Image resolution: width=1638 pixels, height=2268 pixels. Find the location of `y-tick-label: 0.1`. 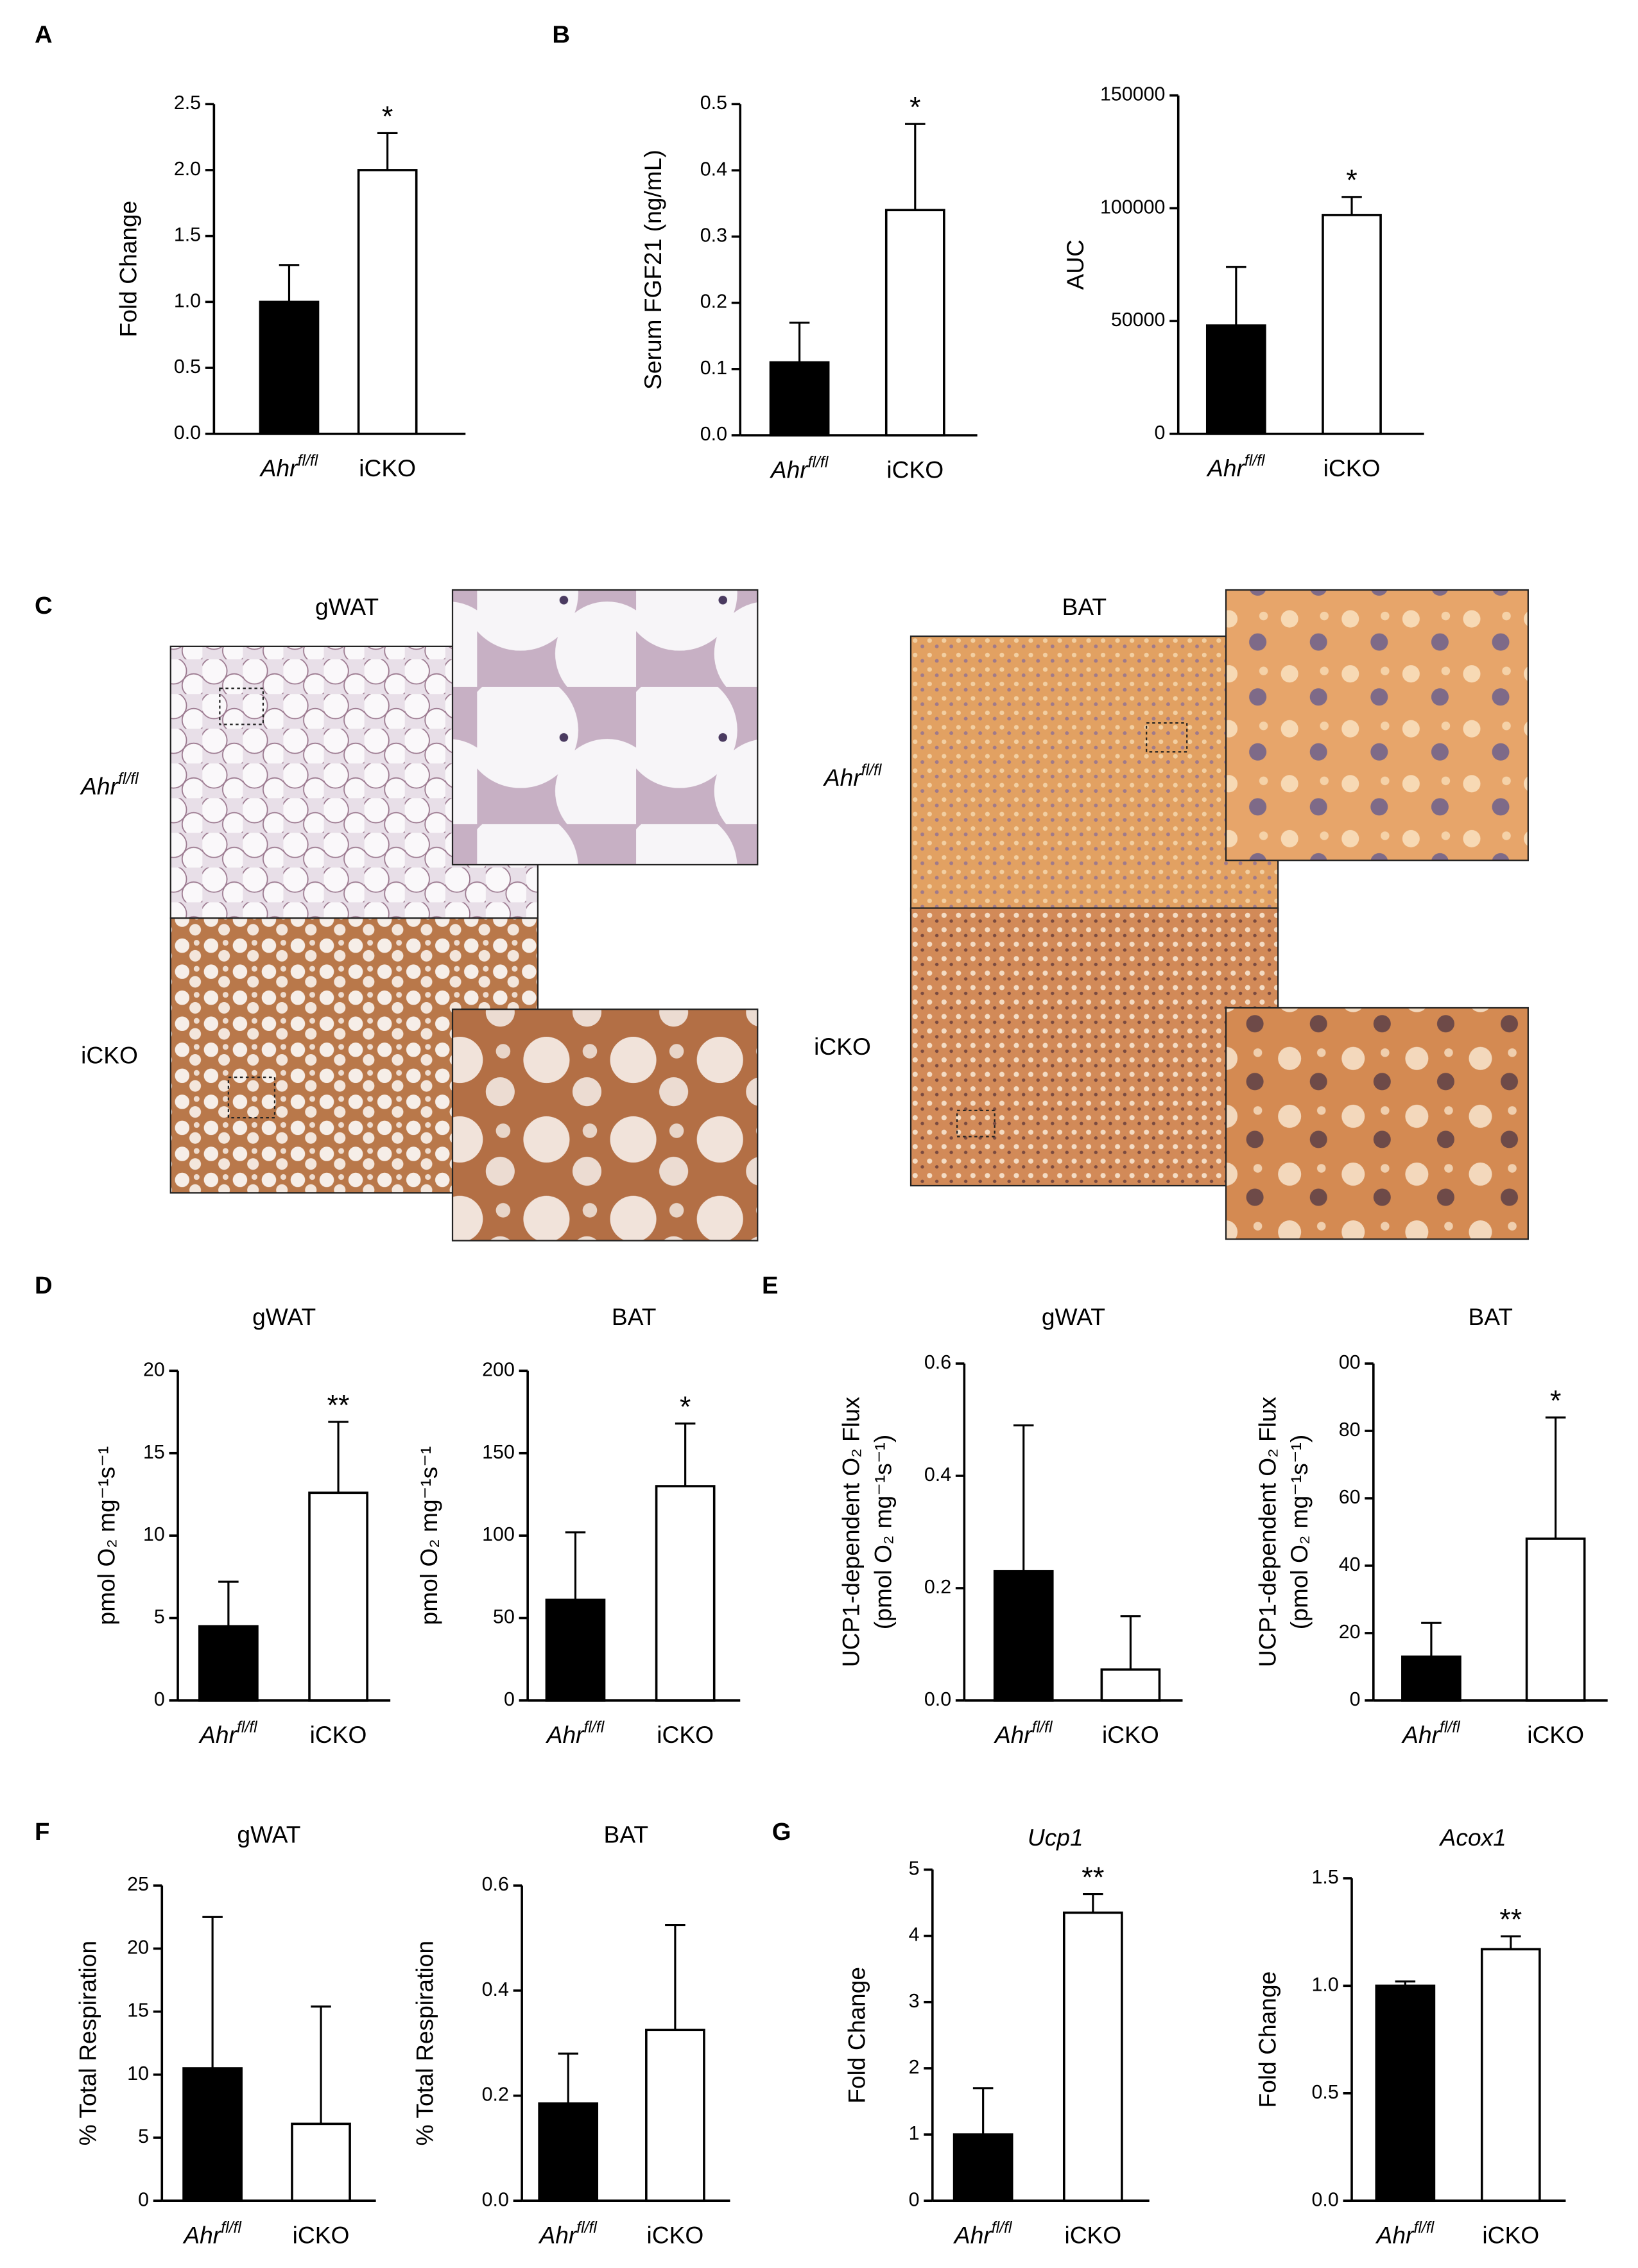

y-tick-label: 0.1 is located at coordinates (713, 368).